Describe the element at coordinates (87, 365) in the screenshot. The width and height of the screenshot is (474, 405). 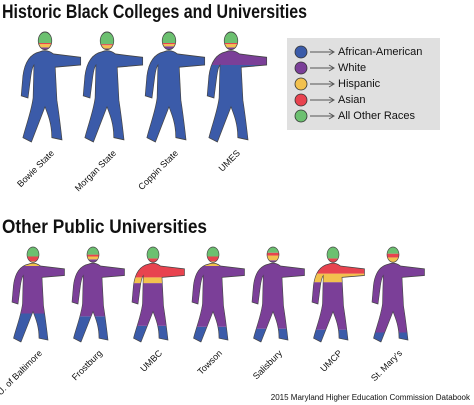
I see `category-label: Frostburg` at that location.